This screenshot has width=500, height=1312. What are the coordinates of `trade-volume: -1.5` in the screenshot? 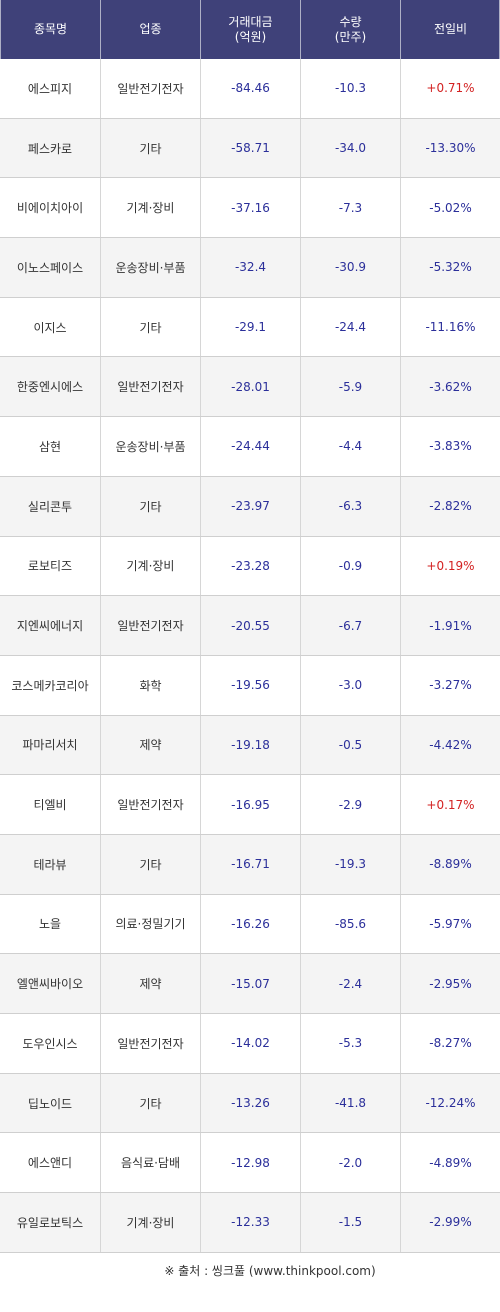 It's located at (350, 1222).